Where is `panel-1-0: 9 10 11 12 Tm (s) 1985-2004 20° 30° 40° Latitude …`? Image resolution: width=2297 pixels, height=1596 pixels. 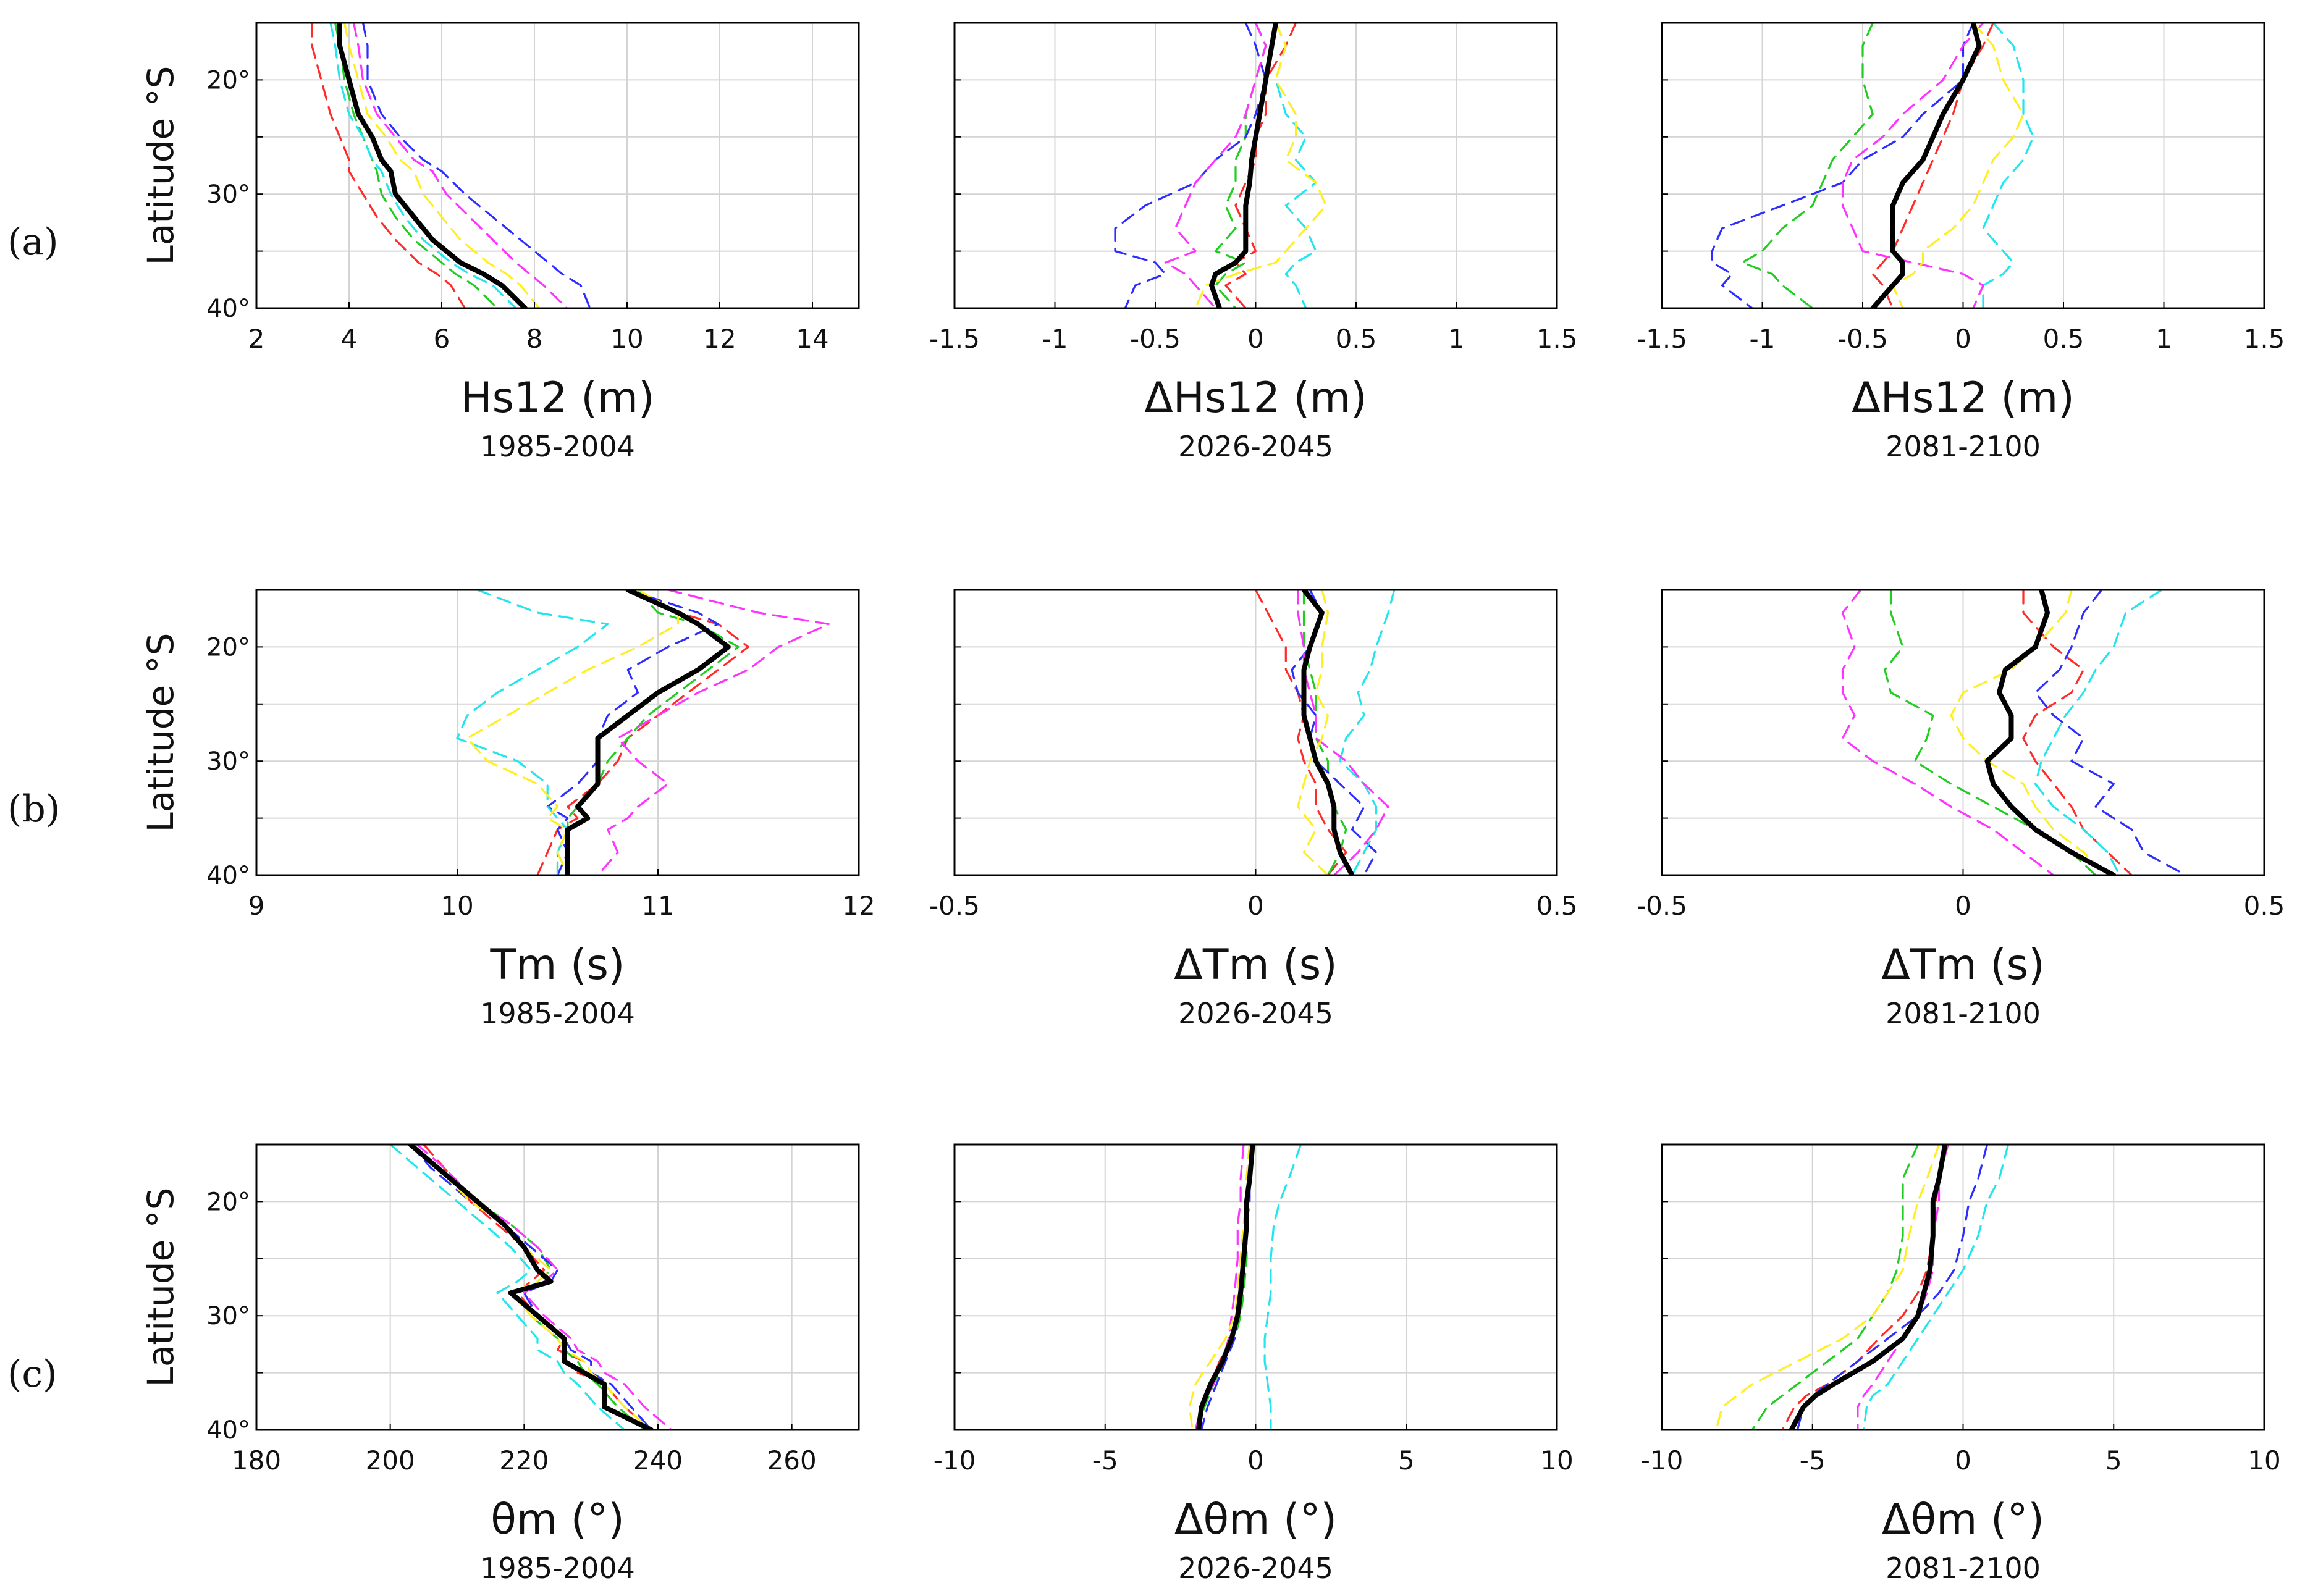
panel-1-0: 9 10 11 12 Tm (s) 1985-2004 20° 30° 40° Latitude … is located at coordinates (507, 810).